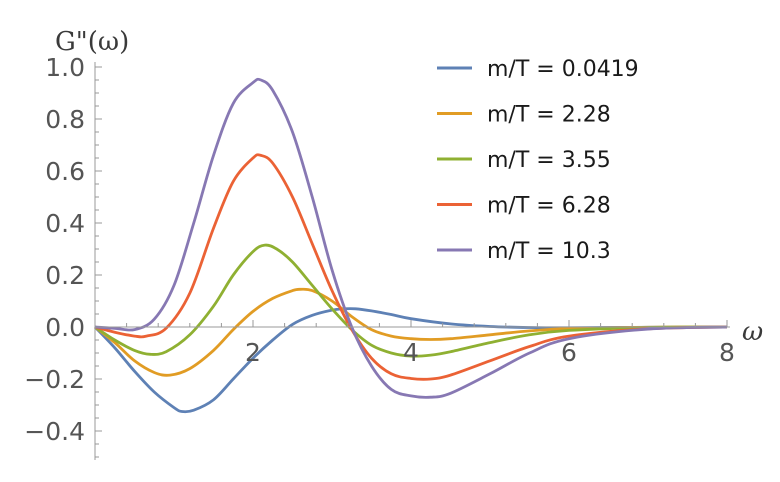 The height and width of the screenshot is (482, 780). What do you see at coordinates (549, 251) in the screenshot?
I see `legend-label-5: m/T = 10.3` at bounding box center [549, 251].